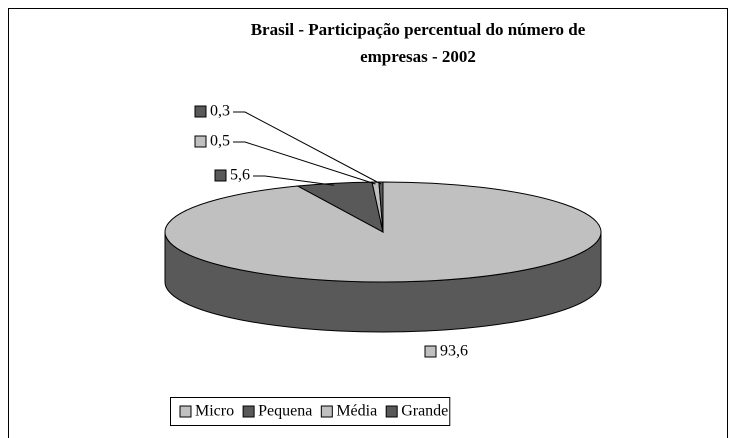 This screenshot has width=736, height=438. I want to click on data-label: 0,3, so click(220, 111).